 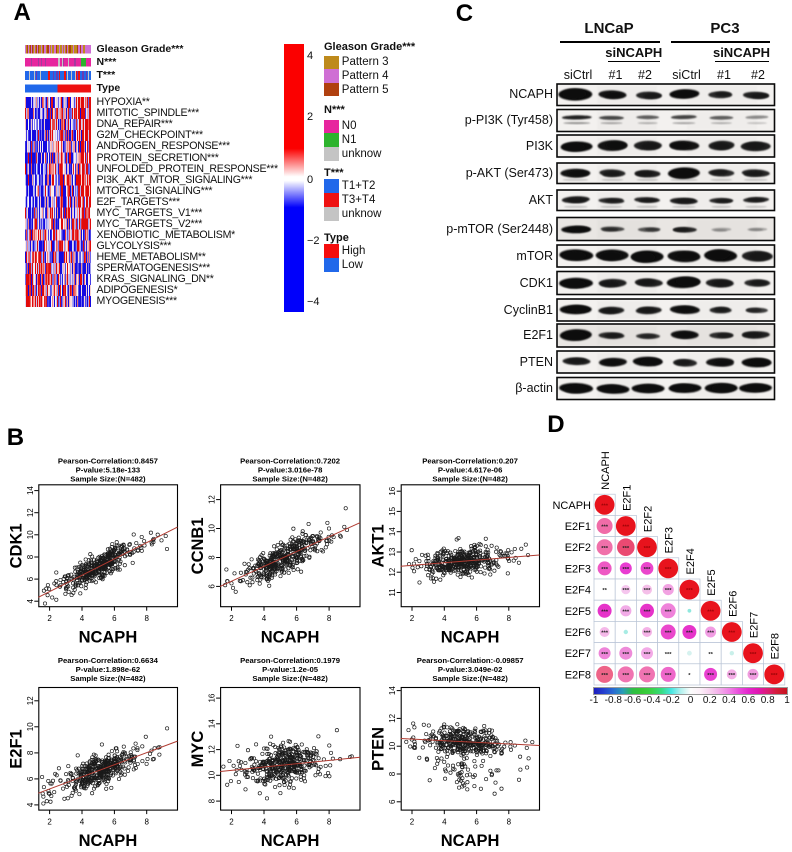 What do you see at coordinates (470, 461) in the screenshot?
I see `svg-text: Pearson-Correlation:0.207` at bounding box center [470, 461].